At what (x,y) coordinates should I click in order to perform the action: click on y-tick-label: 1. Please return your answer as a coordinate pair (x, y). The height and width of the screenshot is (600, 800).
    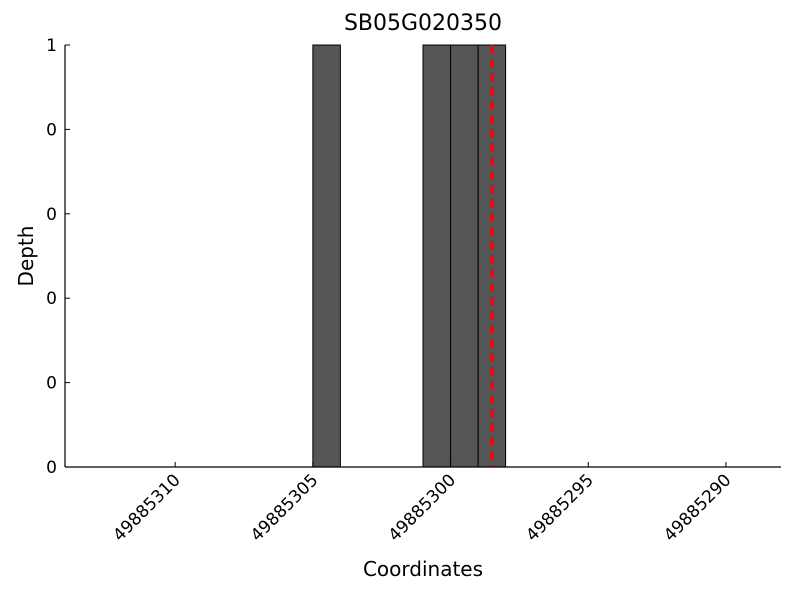
    Looking at the image, I should click on (51, 46).